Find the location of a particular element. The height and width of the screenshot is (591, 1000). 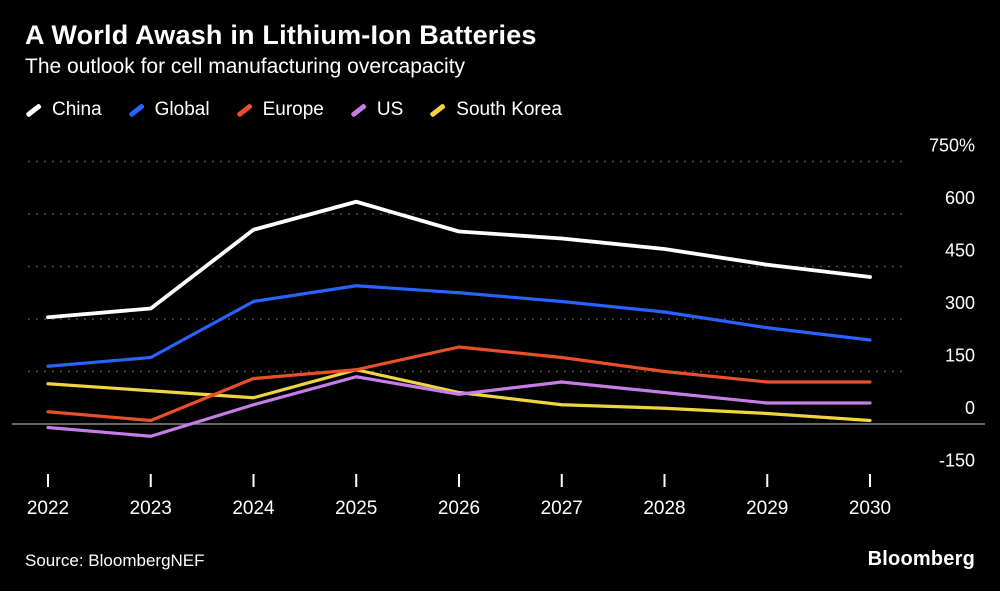

legend-swatch-south-korea is located at coordinates (437, 110).